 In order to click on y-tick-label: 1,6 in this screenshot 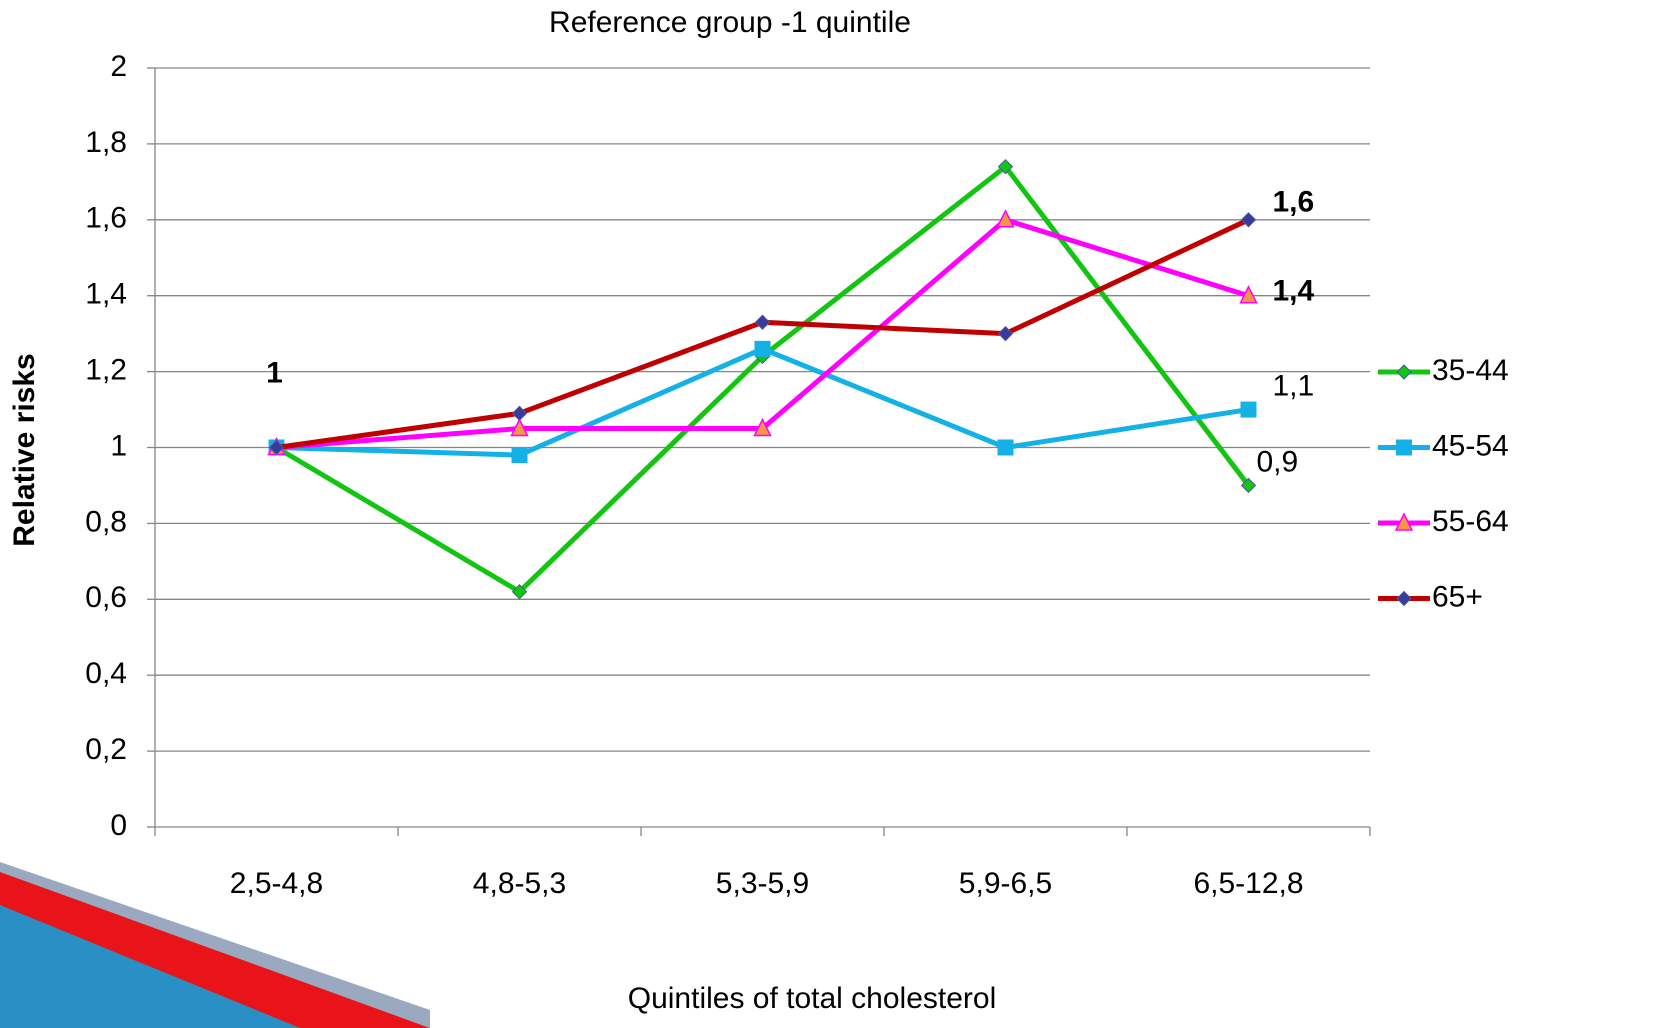, I will do `click(106, 218)`.